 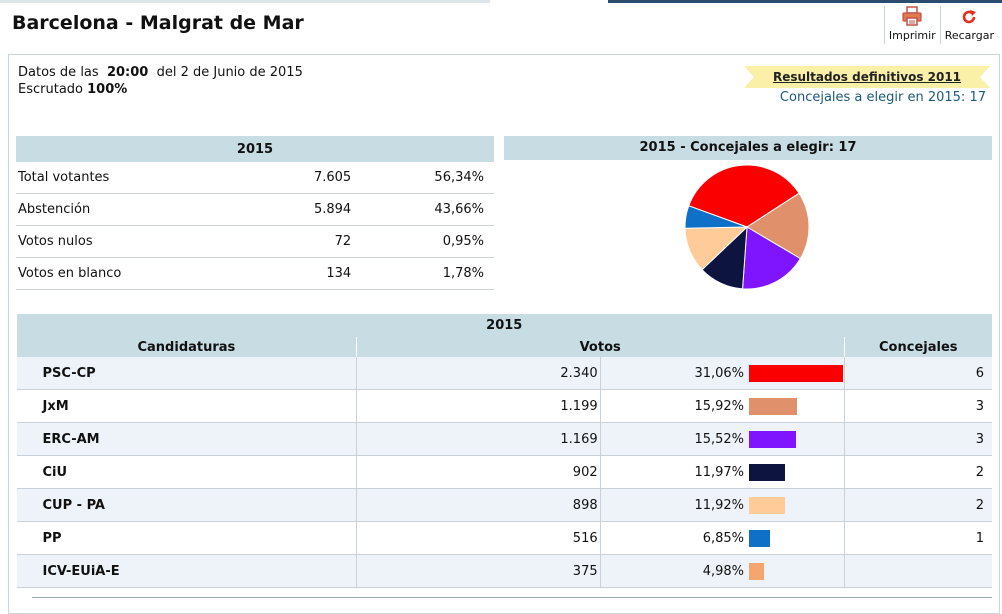 What do you see at coordinates (674, 373) in the screenshot?
I see `party-percent: 31,06%` at bounding box center [674, 373].